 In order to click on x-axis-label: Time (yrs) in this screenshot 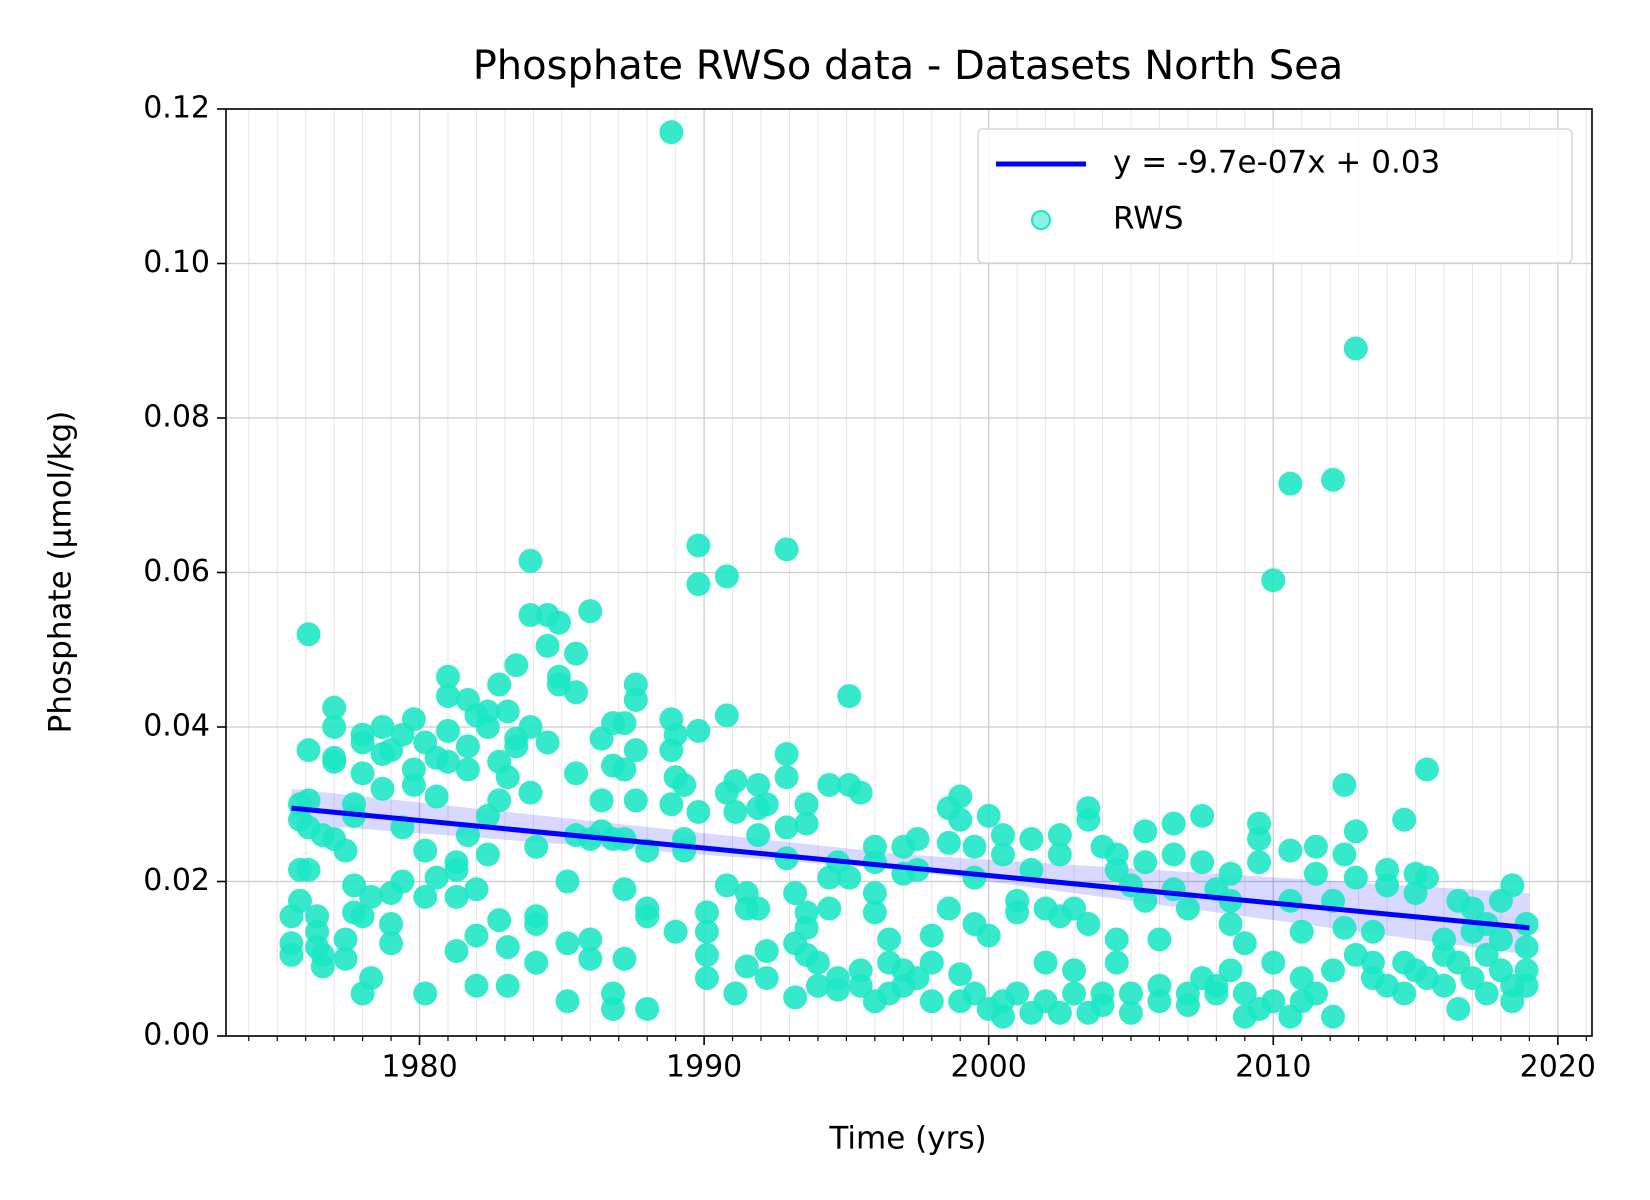, I will do `click(907, 1139)`.